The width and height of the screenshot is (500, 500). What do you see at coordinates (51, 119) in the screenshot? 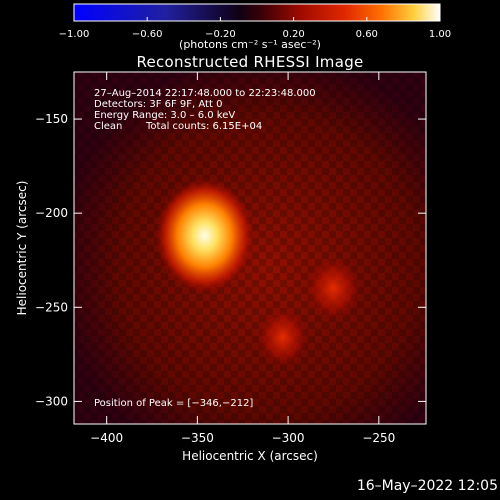
I see `y-tick-label: −150` at bounding box center [51, 119].